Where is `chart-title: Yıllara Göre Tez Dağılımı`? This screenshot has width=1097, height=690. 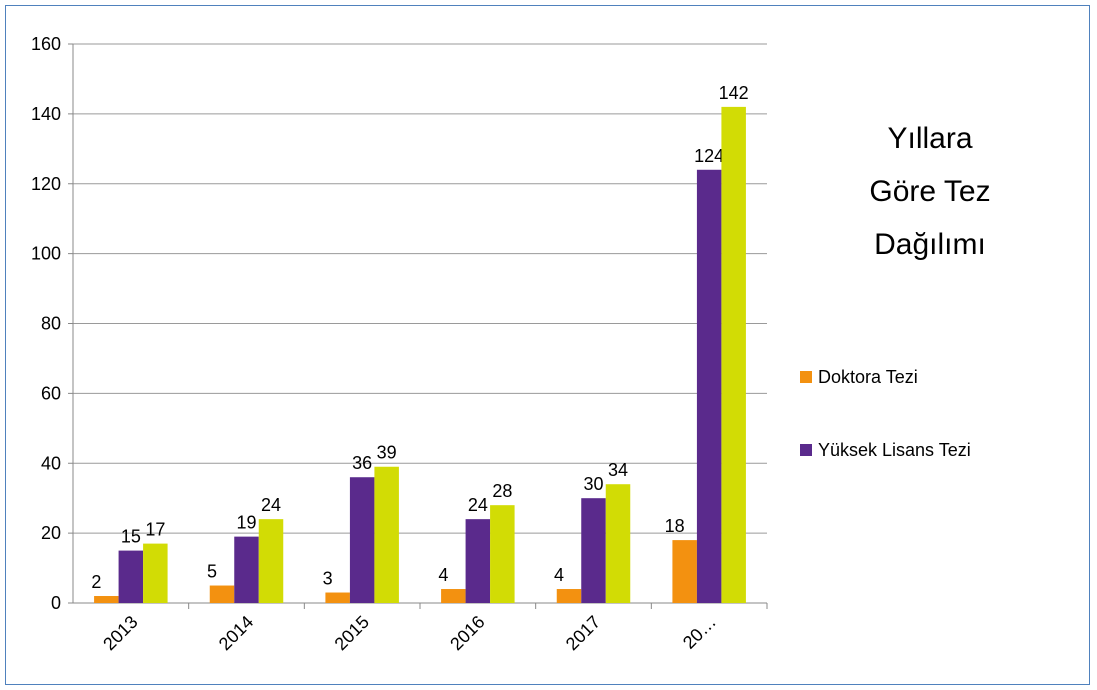
chart-title: Yıllara Göre Tez Dağılımı is located at coordinates (930, 191).